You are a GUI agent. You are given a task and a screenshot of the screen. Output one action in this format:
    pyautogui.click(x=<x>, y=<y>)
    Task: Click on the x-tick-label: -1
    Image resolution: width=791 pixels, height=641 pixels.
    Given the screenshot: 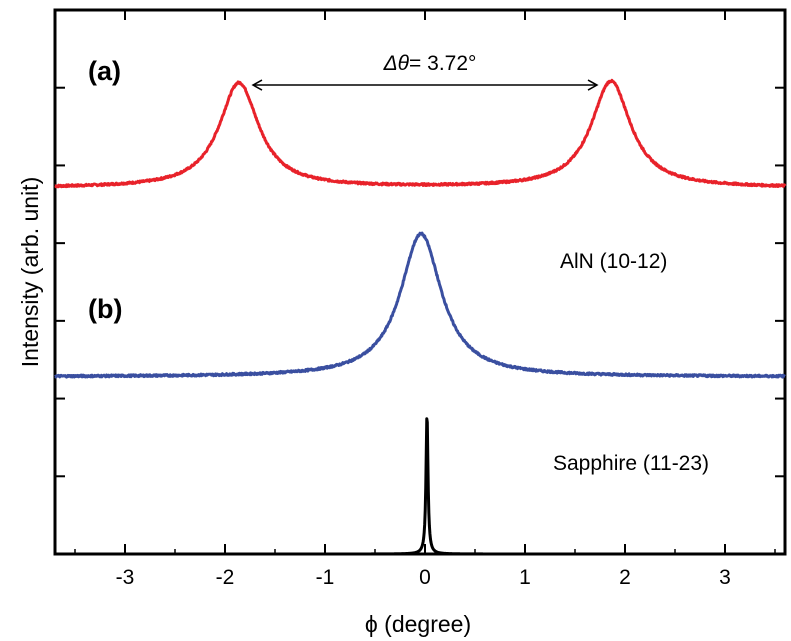 What is the action you would take?
    pyautogui.click(x=325, y=577)
    